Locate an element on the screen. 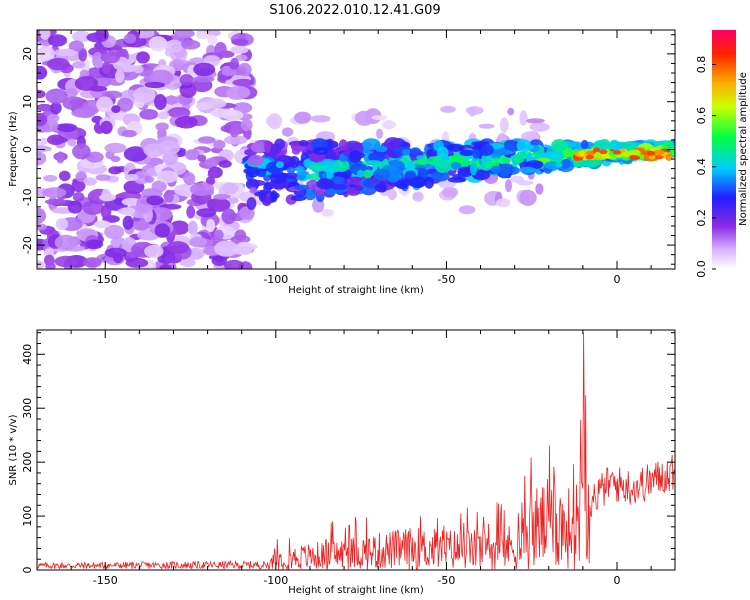  colorbar-tick-label: 0.8 is located at coordinates (701, 65).